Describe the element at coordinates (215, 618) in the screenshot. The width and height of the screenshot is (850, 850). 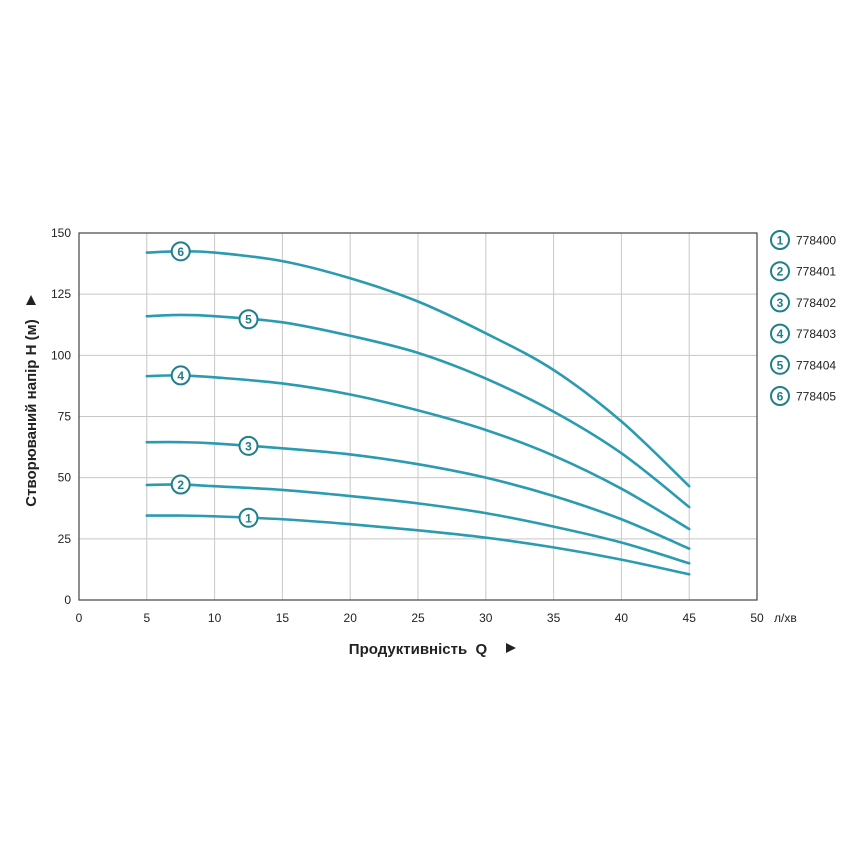
I see `x-tick-label: 10` at that location.